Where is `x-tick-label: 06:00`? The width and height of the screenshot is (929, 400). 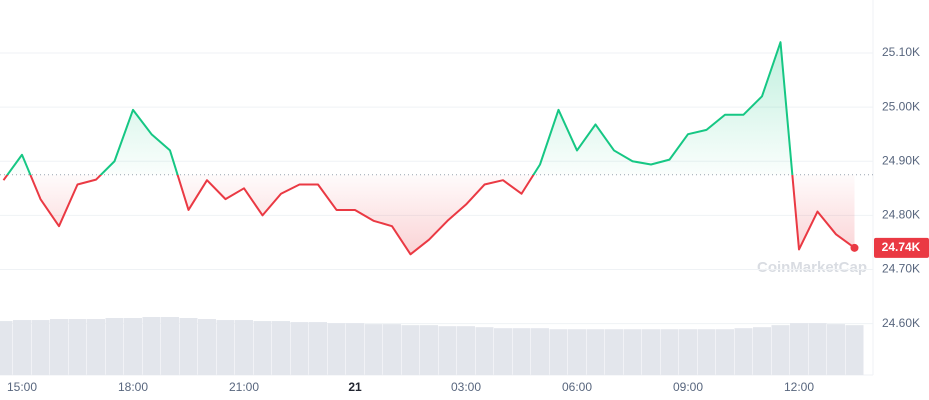 x-tick-label: 06:00 is located at coordinates (577, 387).